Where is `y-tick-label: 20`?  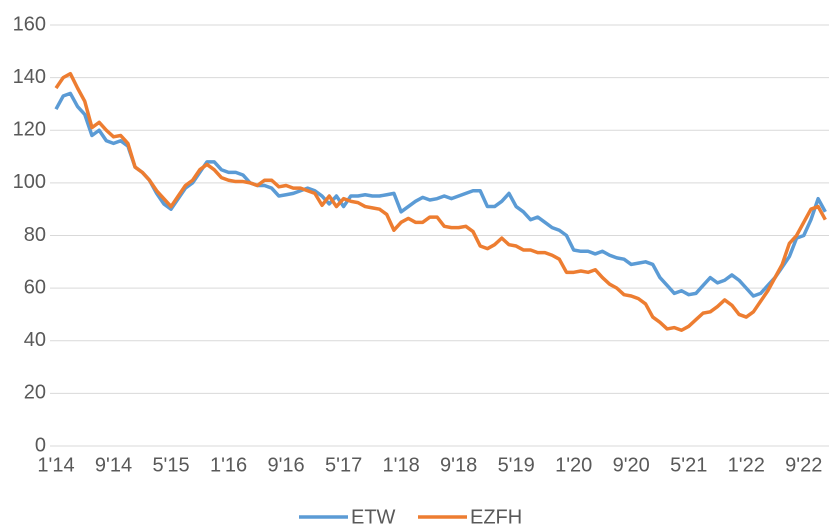 y-tick-label: 20 is located at coordinates (35, 393).